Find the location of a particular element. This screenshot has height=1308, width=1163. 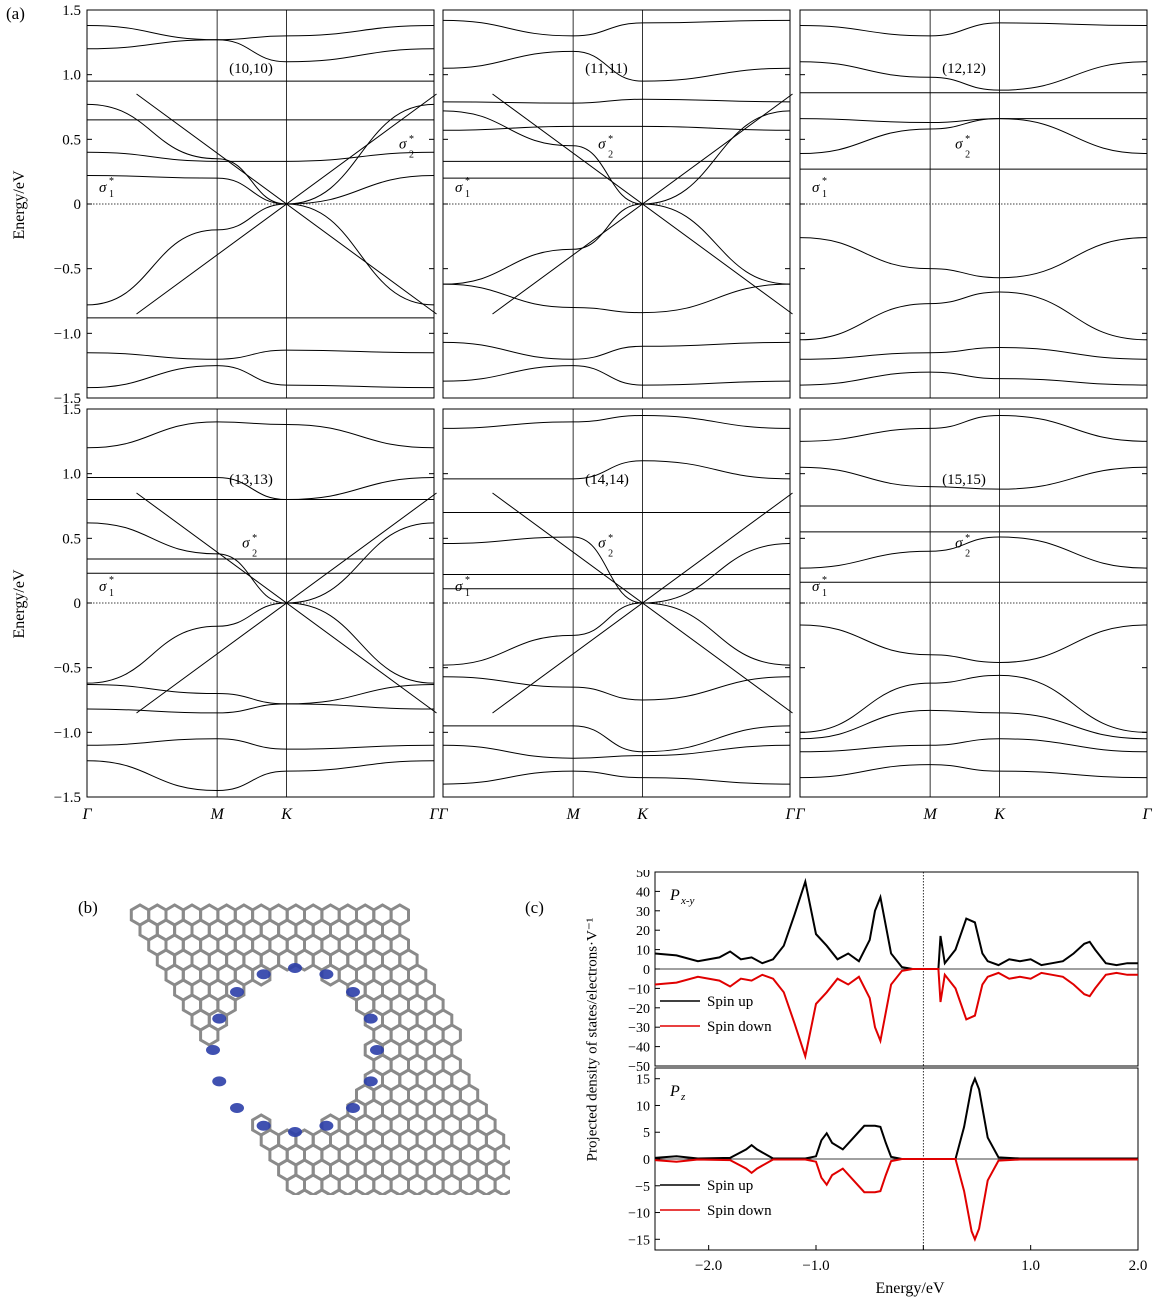

ytick-label: −1.0 is located at coordinates (67, 334).